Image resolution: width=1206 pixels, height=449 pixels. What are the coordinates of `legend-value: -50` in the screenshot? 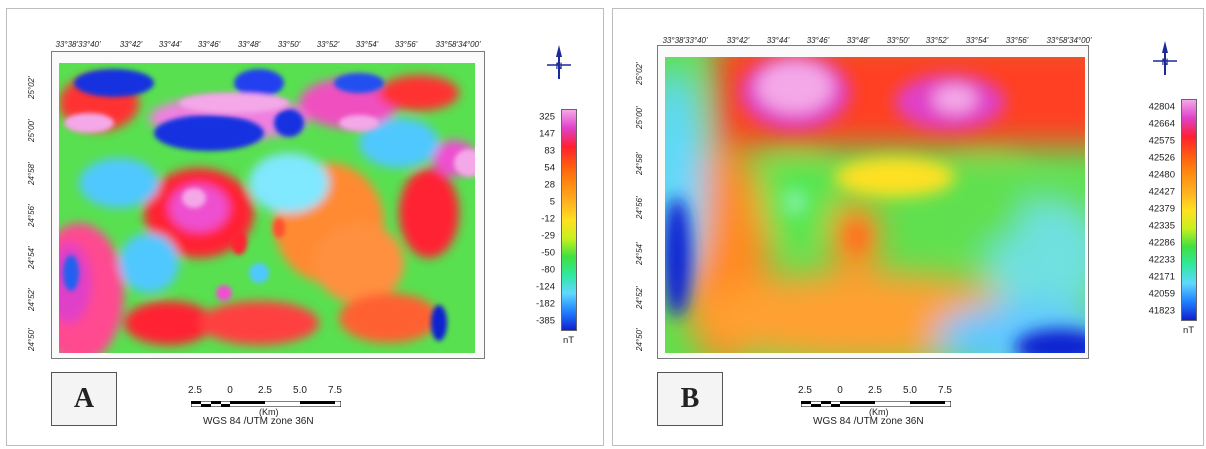 It's located at (548, 253).